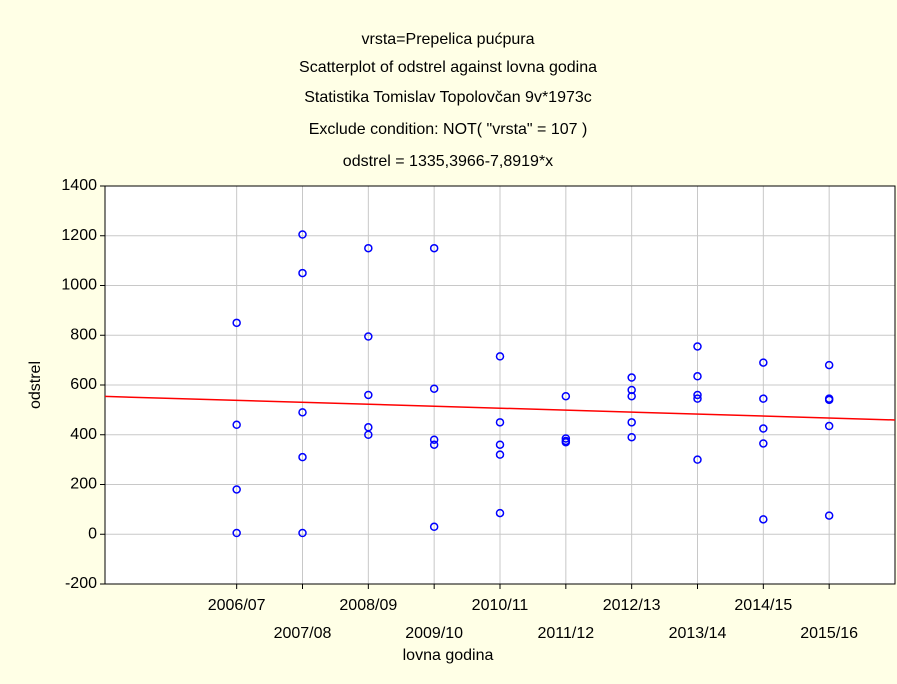 The image size is (897, 684). What do you see at coordinates (83, 434) in the screenshot?
I see `y-tick-label: 400` at bounding box center [83, 434].